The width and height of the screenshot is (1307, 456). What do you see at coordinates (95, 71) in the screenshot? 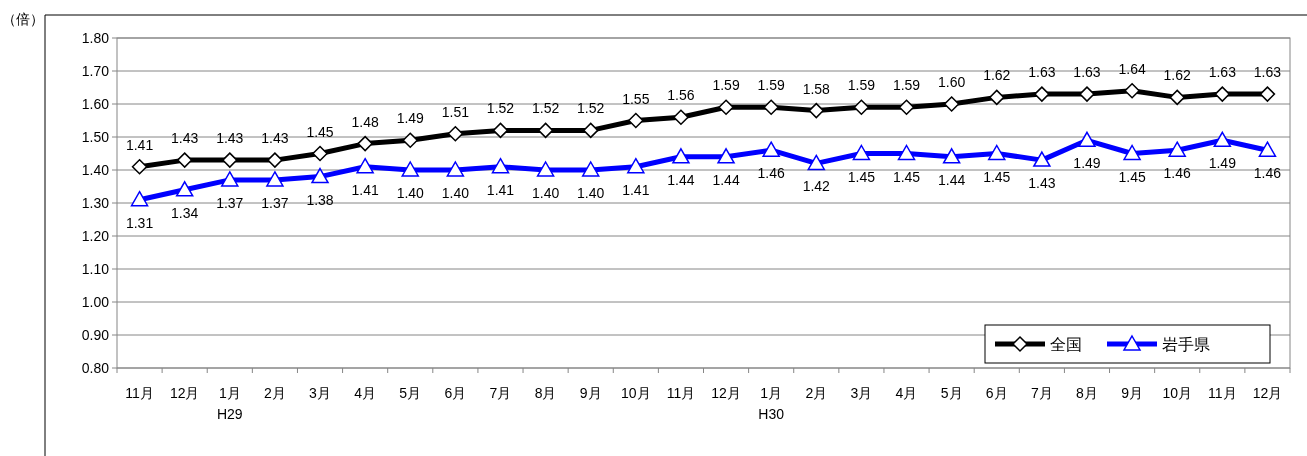
I see `y-tick-label: 1.70` at bounding box center [95, 71].